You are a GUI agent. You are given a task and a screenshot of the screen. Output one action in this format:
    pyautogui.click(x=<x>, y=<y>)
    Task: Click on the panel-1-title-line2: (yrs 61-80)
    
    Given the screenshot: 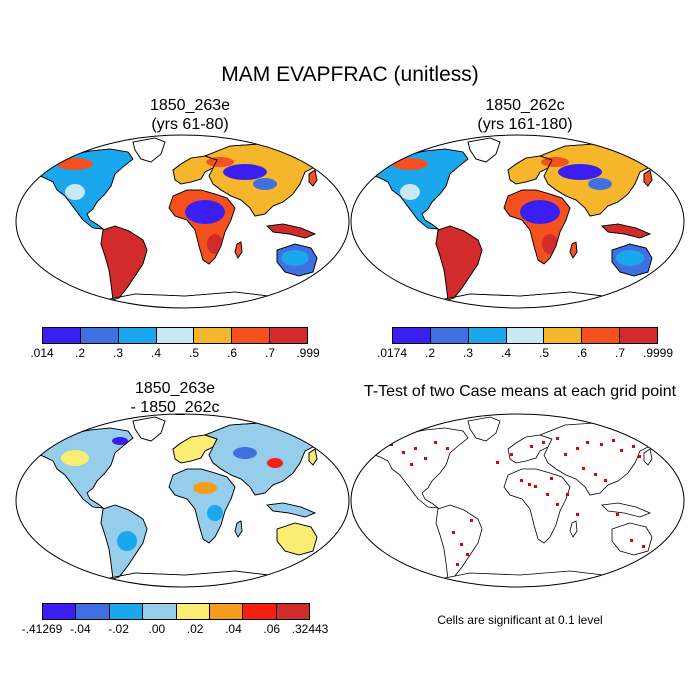 What is the action you would take?
    pyautogui.click(x=190, y=124)
    